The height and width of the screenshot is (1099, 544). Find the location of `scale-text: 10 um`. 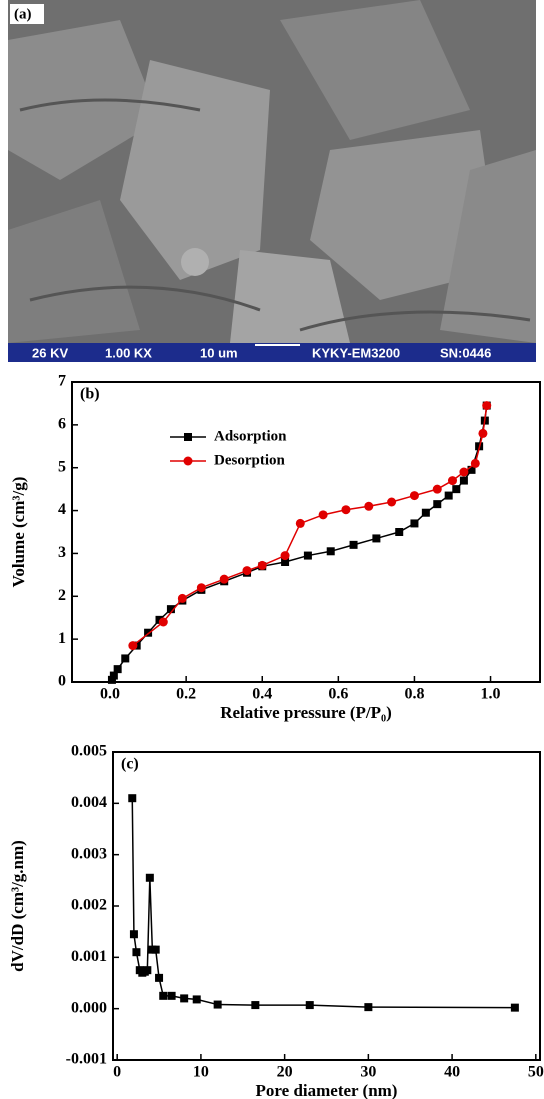

scale-text: 10 um is located at coordinates (219, 352).